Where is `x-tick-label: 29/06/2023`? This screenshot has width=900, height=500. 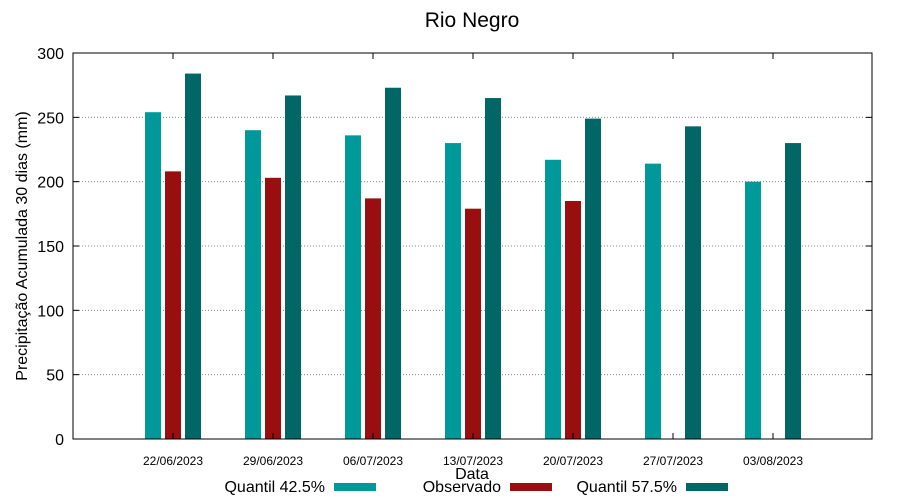
x-tick-label: 29/06/2023 is located at coordinates (273, 461).